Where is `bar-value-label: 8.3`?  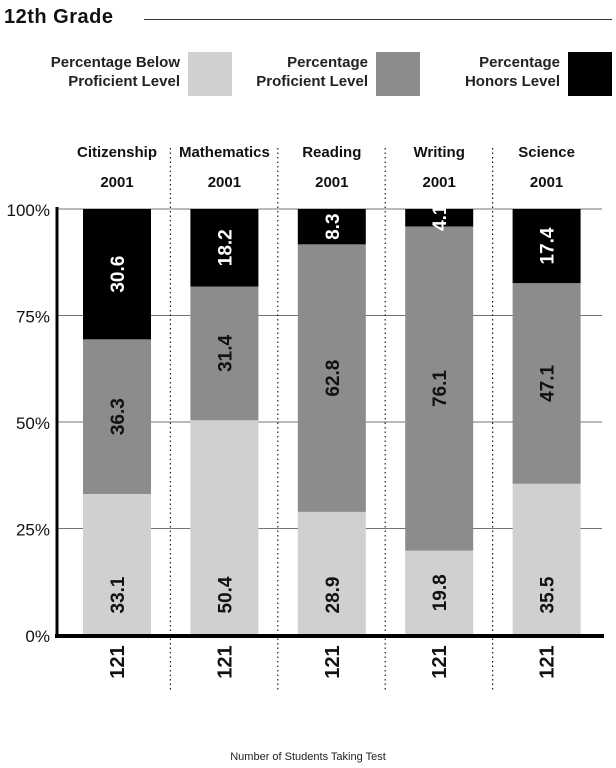
bar-value-label: 8.3 is located at coordinates (333, 226).